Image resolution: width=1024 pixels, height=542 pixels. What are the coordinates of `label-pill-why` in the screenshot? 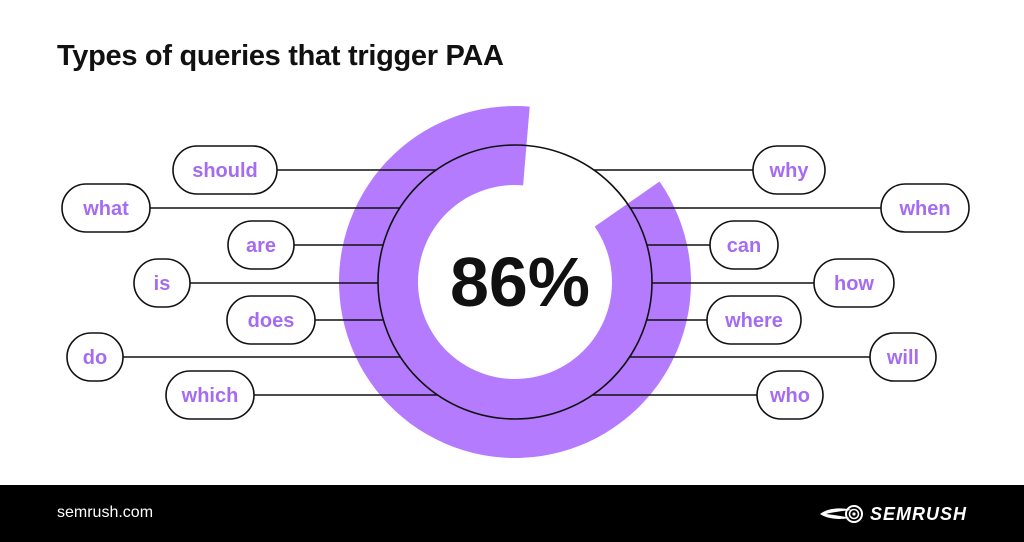 It's located at (789, 170).